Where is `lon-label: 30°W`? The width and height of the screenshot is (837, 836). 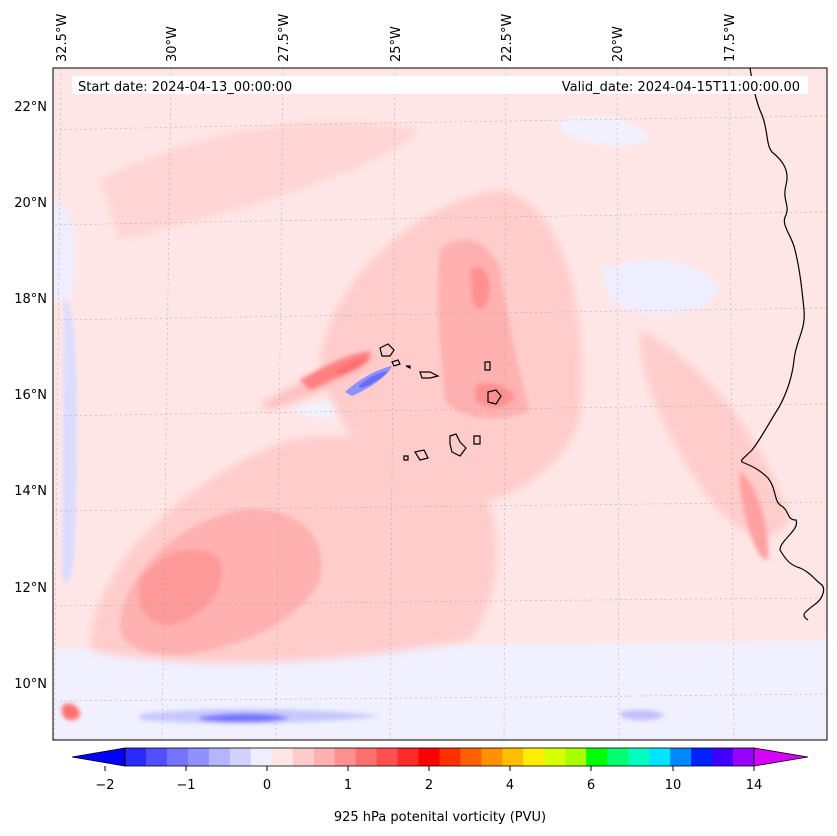
lon-label: 30°W is located at coordinates (172, 44).